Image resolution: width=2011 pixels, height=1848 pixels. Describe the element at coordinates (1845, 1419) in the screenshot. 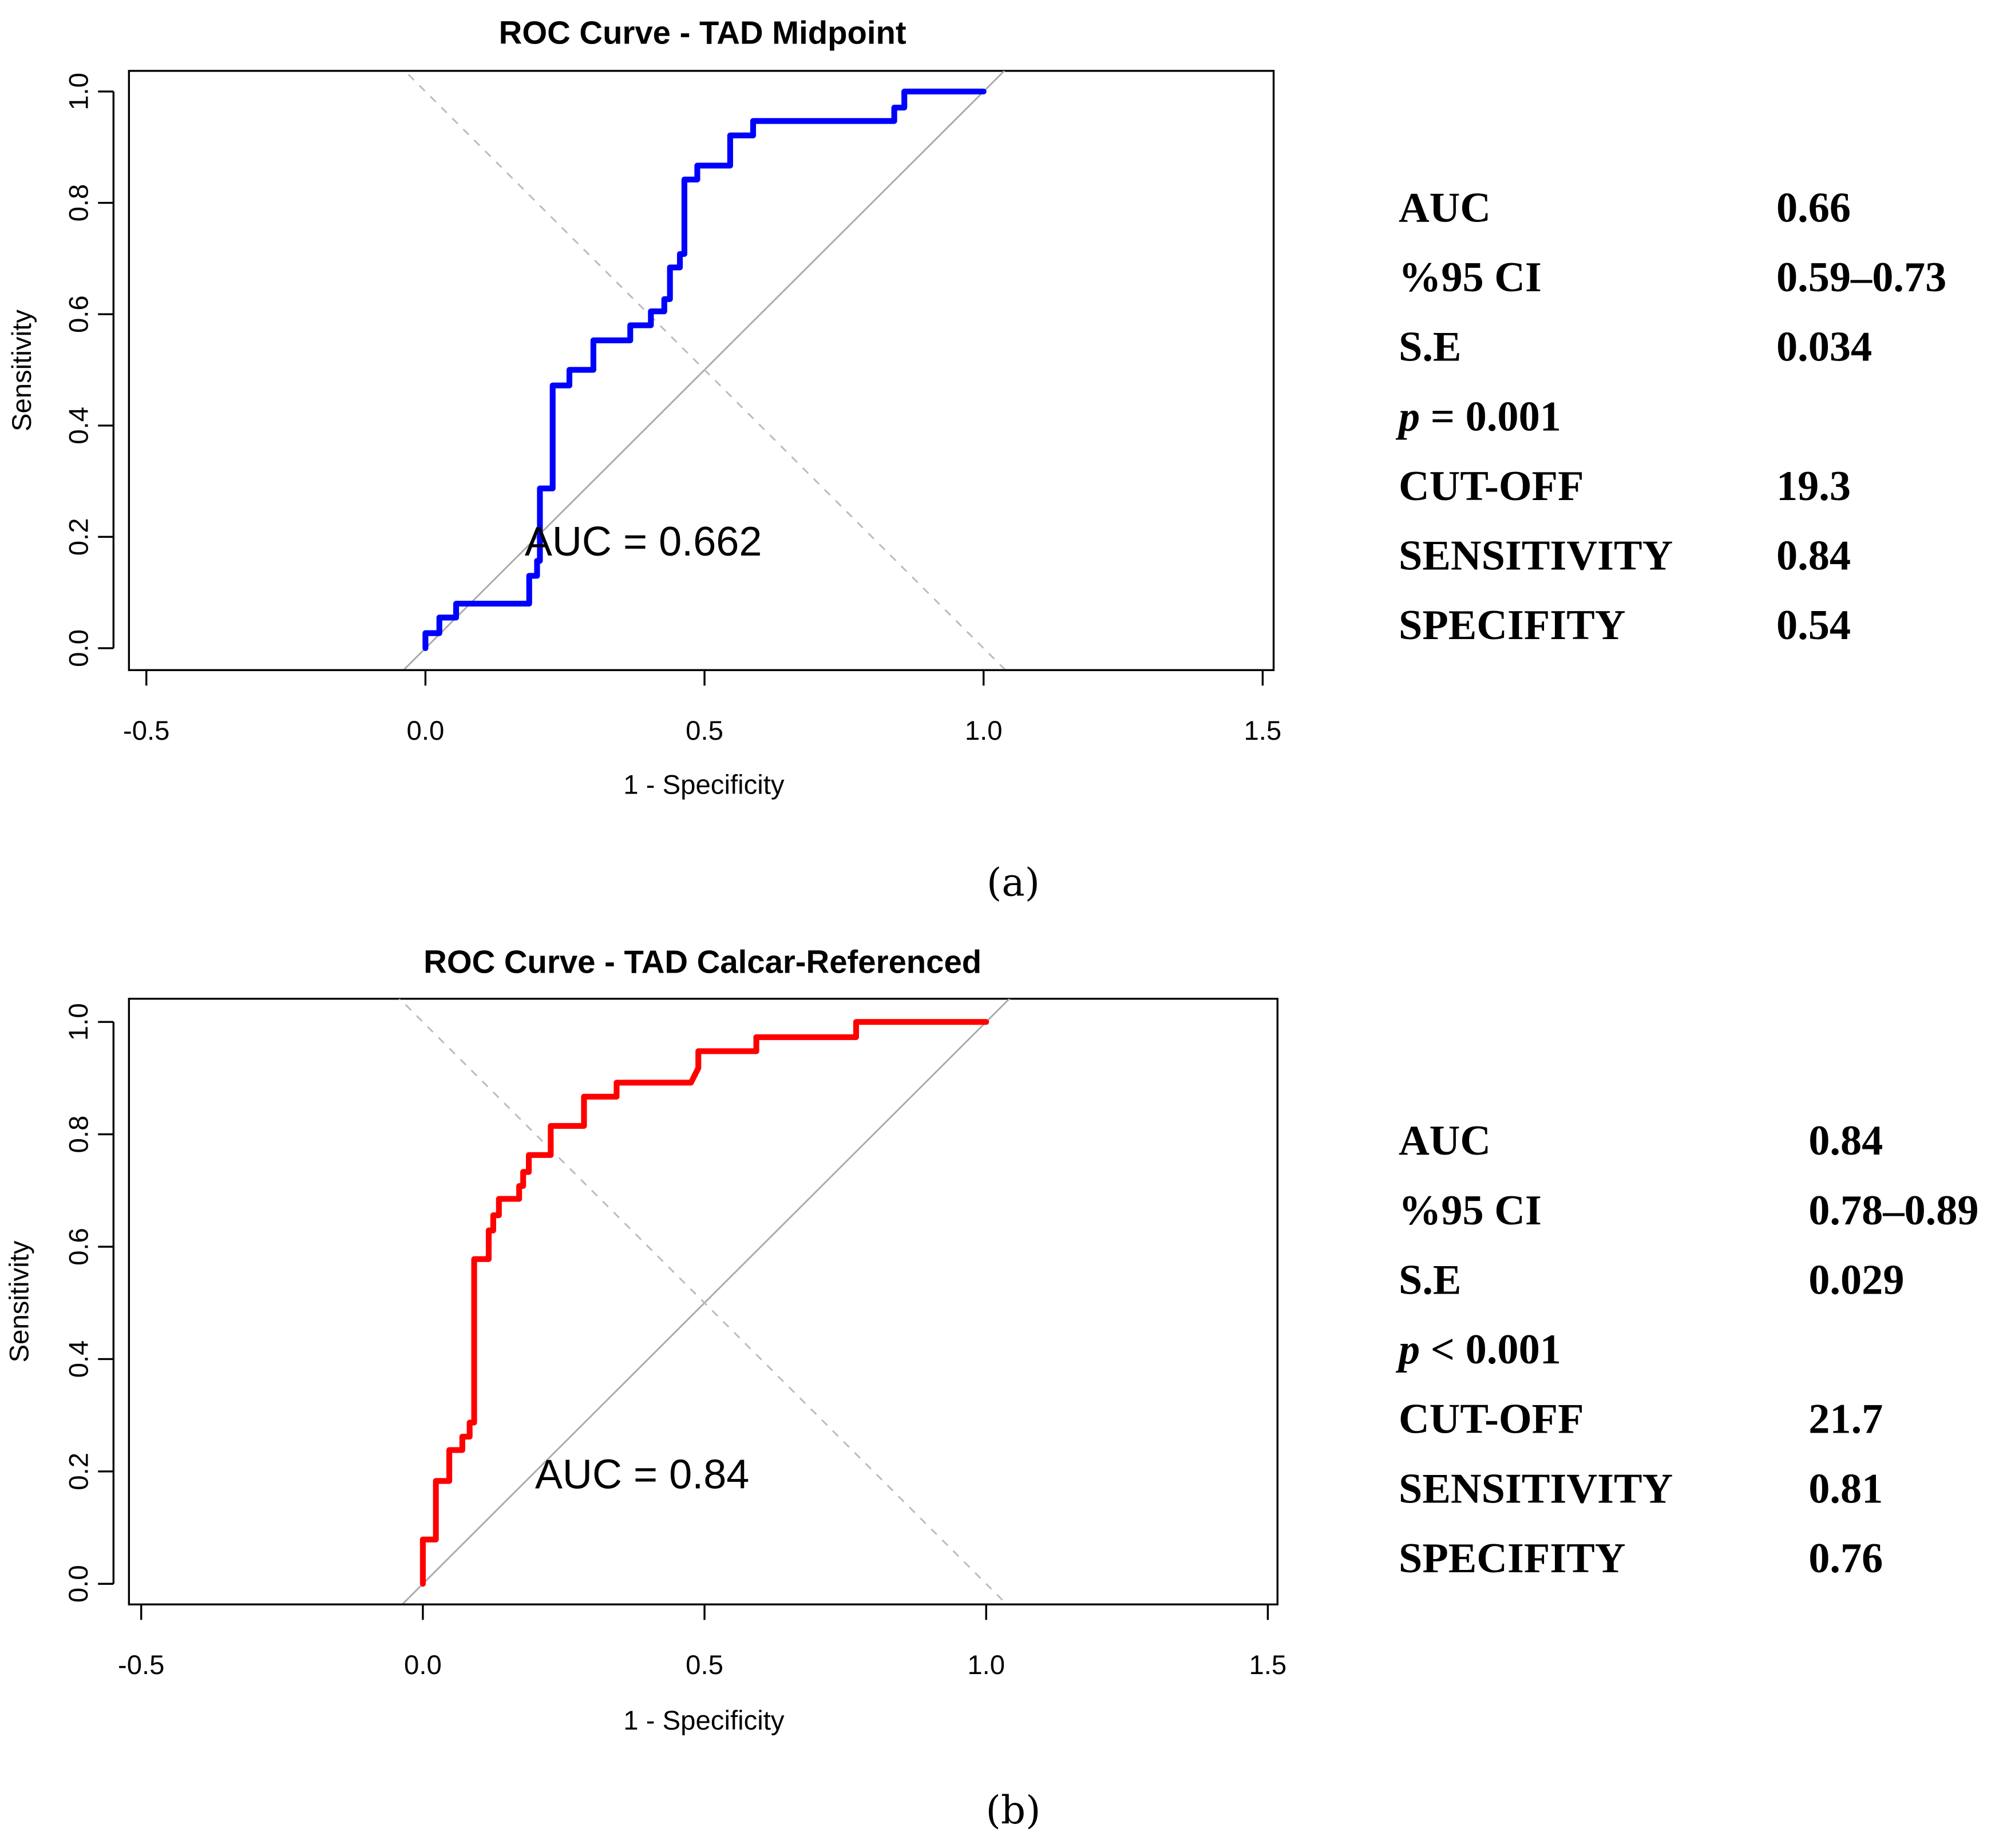

I see `stat-value: 21.7` at that location.